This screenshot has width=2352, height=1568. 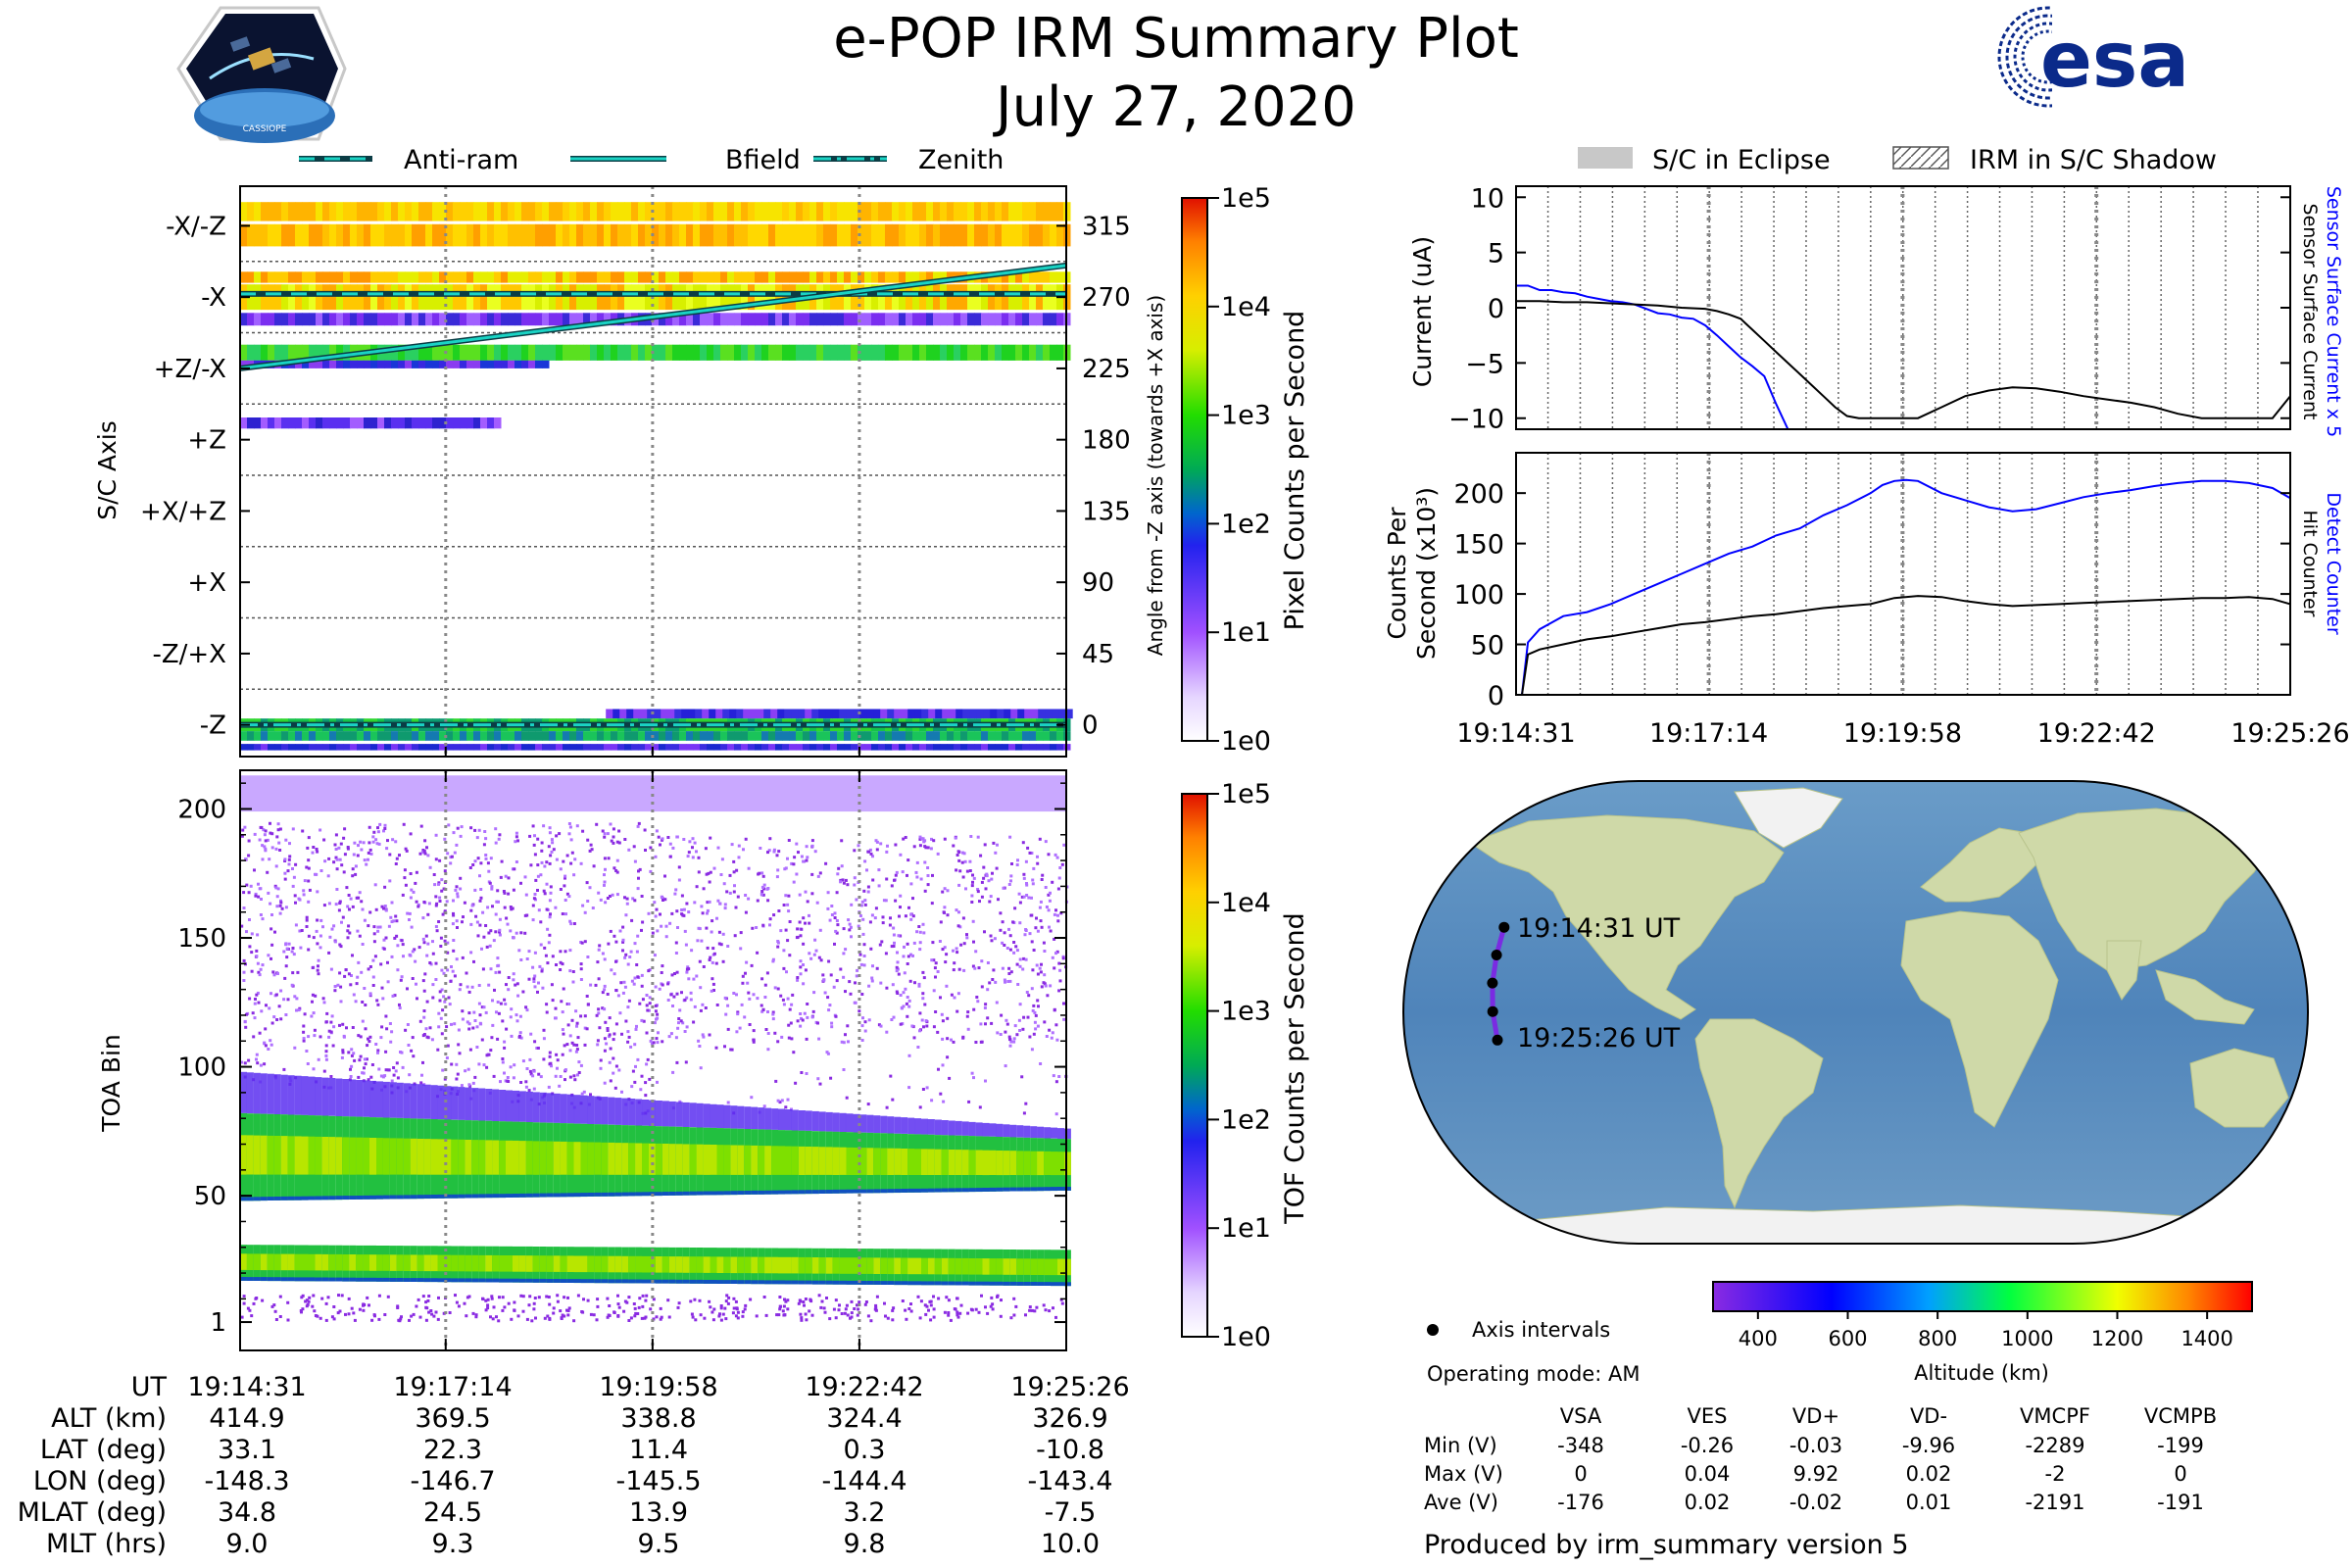 What do you see at coordinates (655, 1136) in the screenshot?
I see `toa-band` at bounding box center [655, 1136].